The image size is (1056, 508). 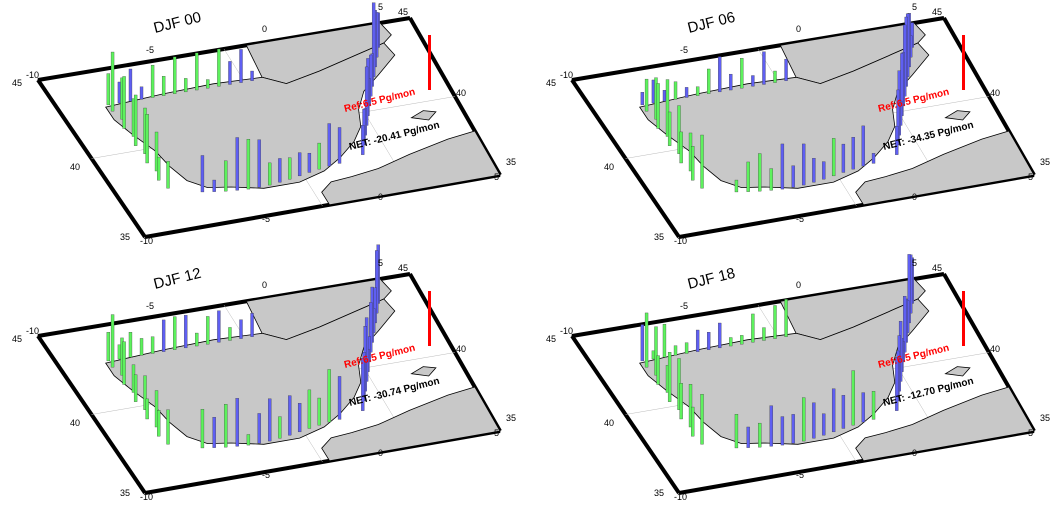 I want to click on tick-lon-w5-top: -5, so click(x=150, y=306).